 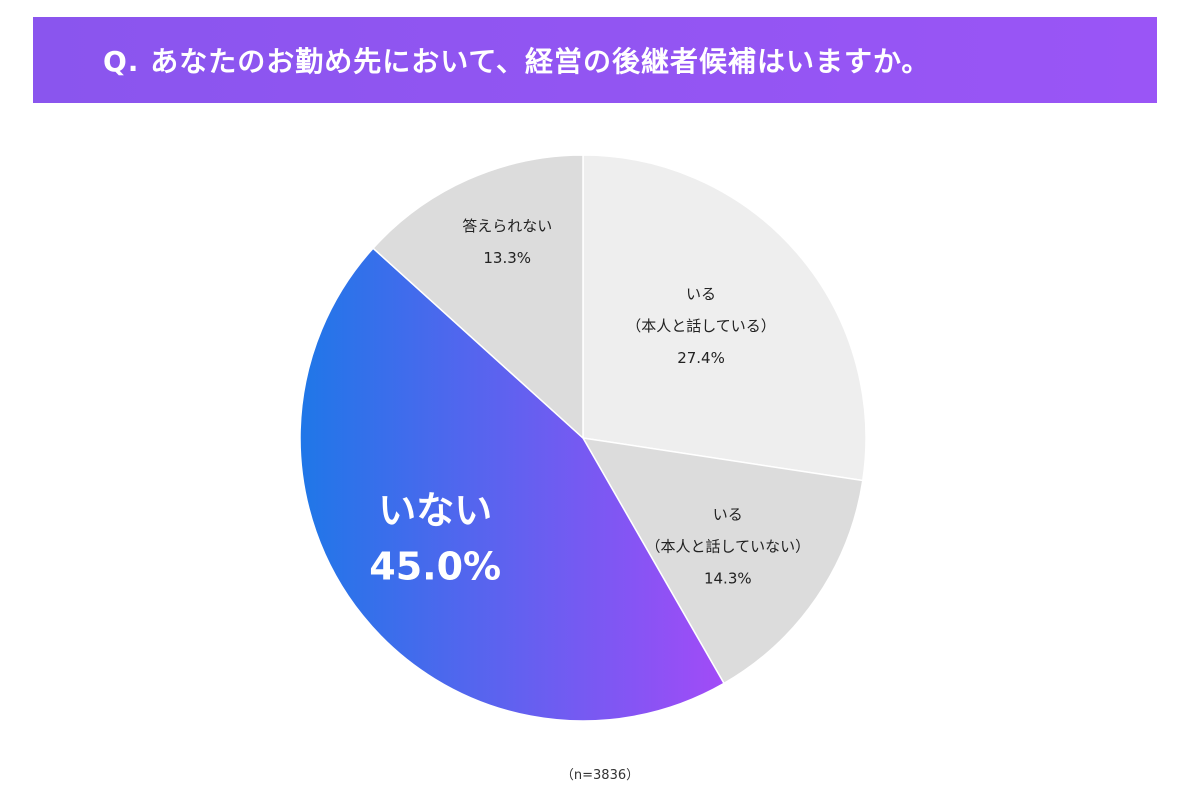 What do you see at coordinates (435, 511) in the screenshot?
I see `slice-label-2-line-0: いない` at bounding box center [435, 511].